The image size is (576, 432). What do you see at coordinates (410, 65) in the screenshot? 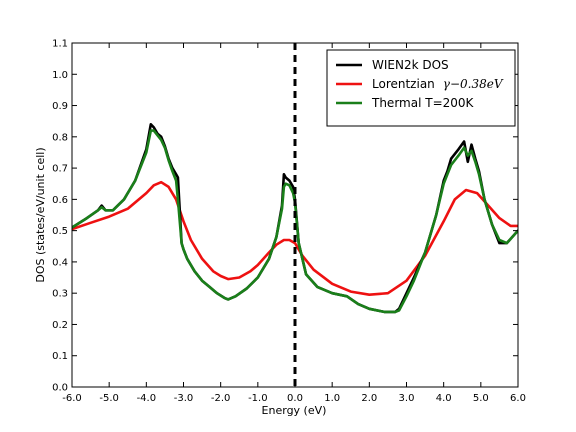
I see `legend-label-wien2k: WIEN2k DOS` at bounding box center [410, 65].